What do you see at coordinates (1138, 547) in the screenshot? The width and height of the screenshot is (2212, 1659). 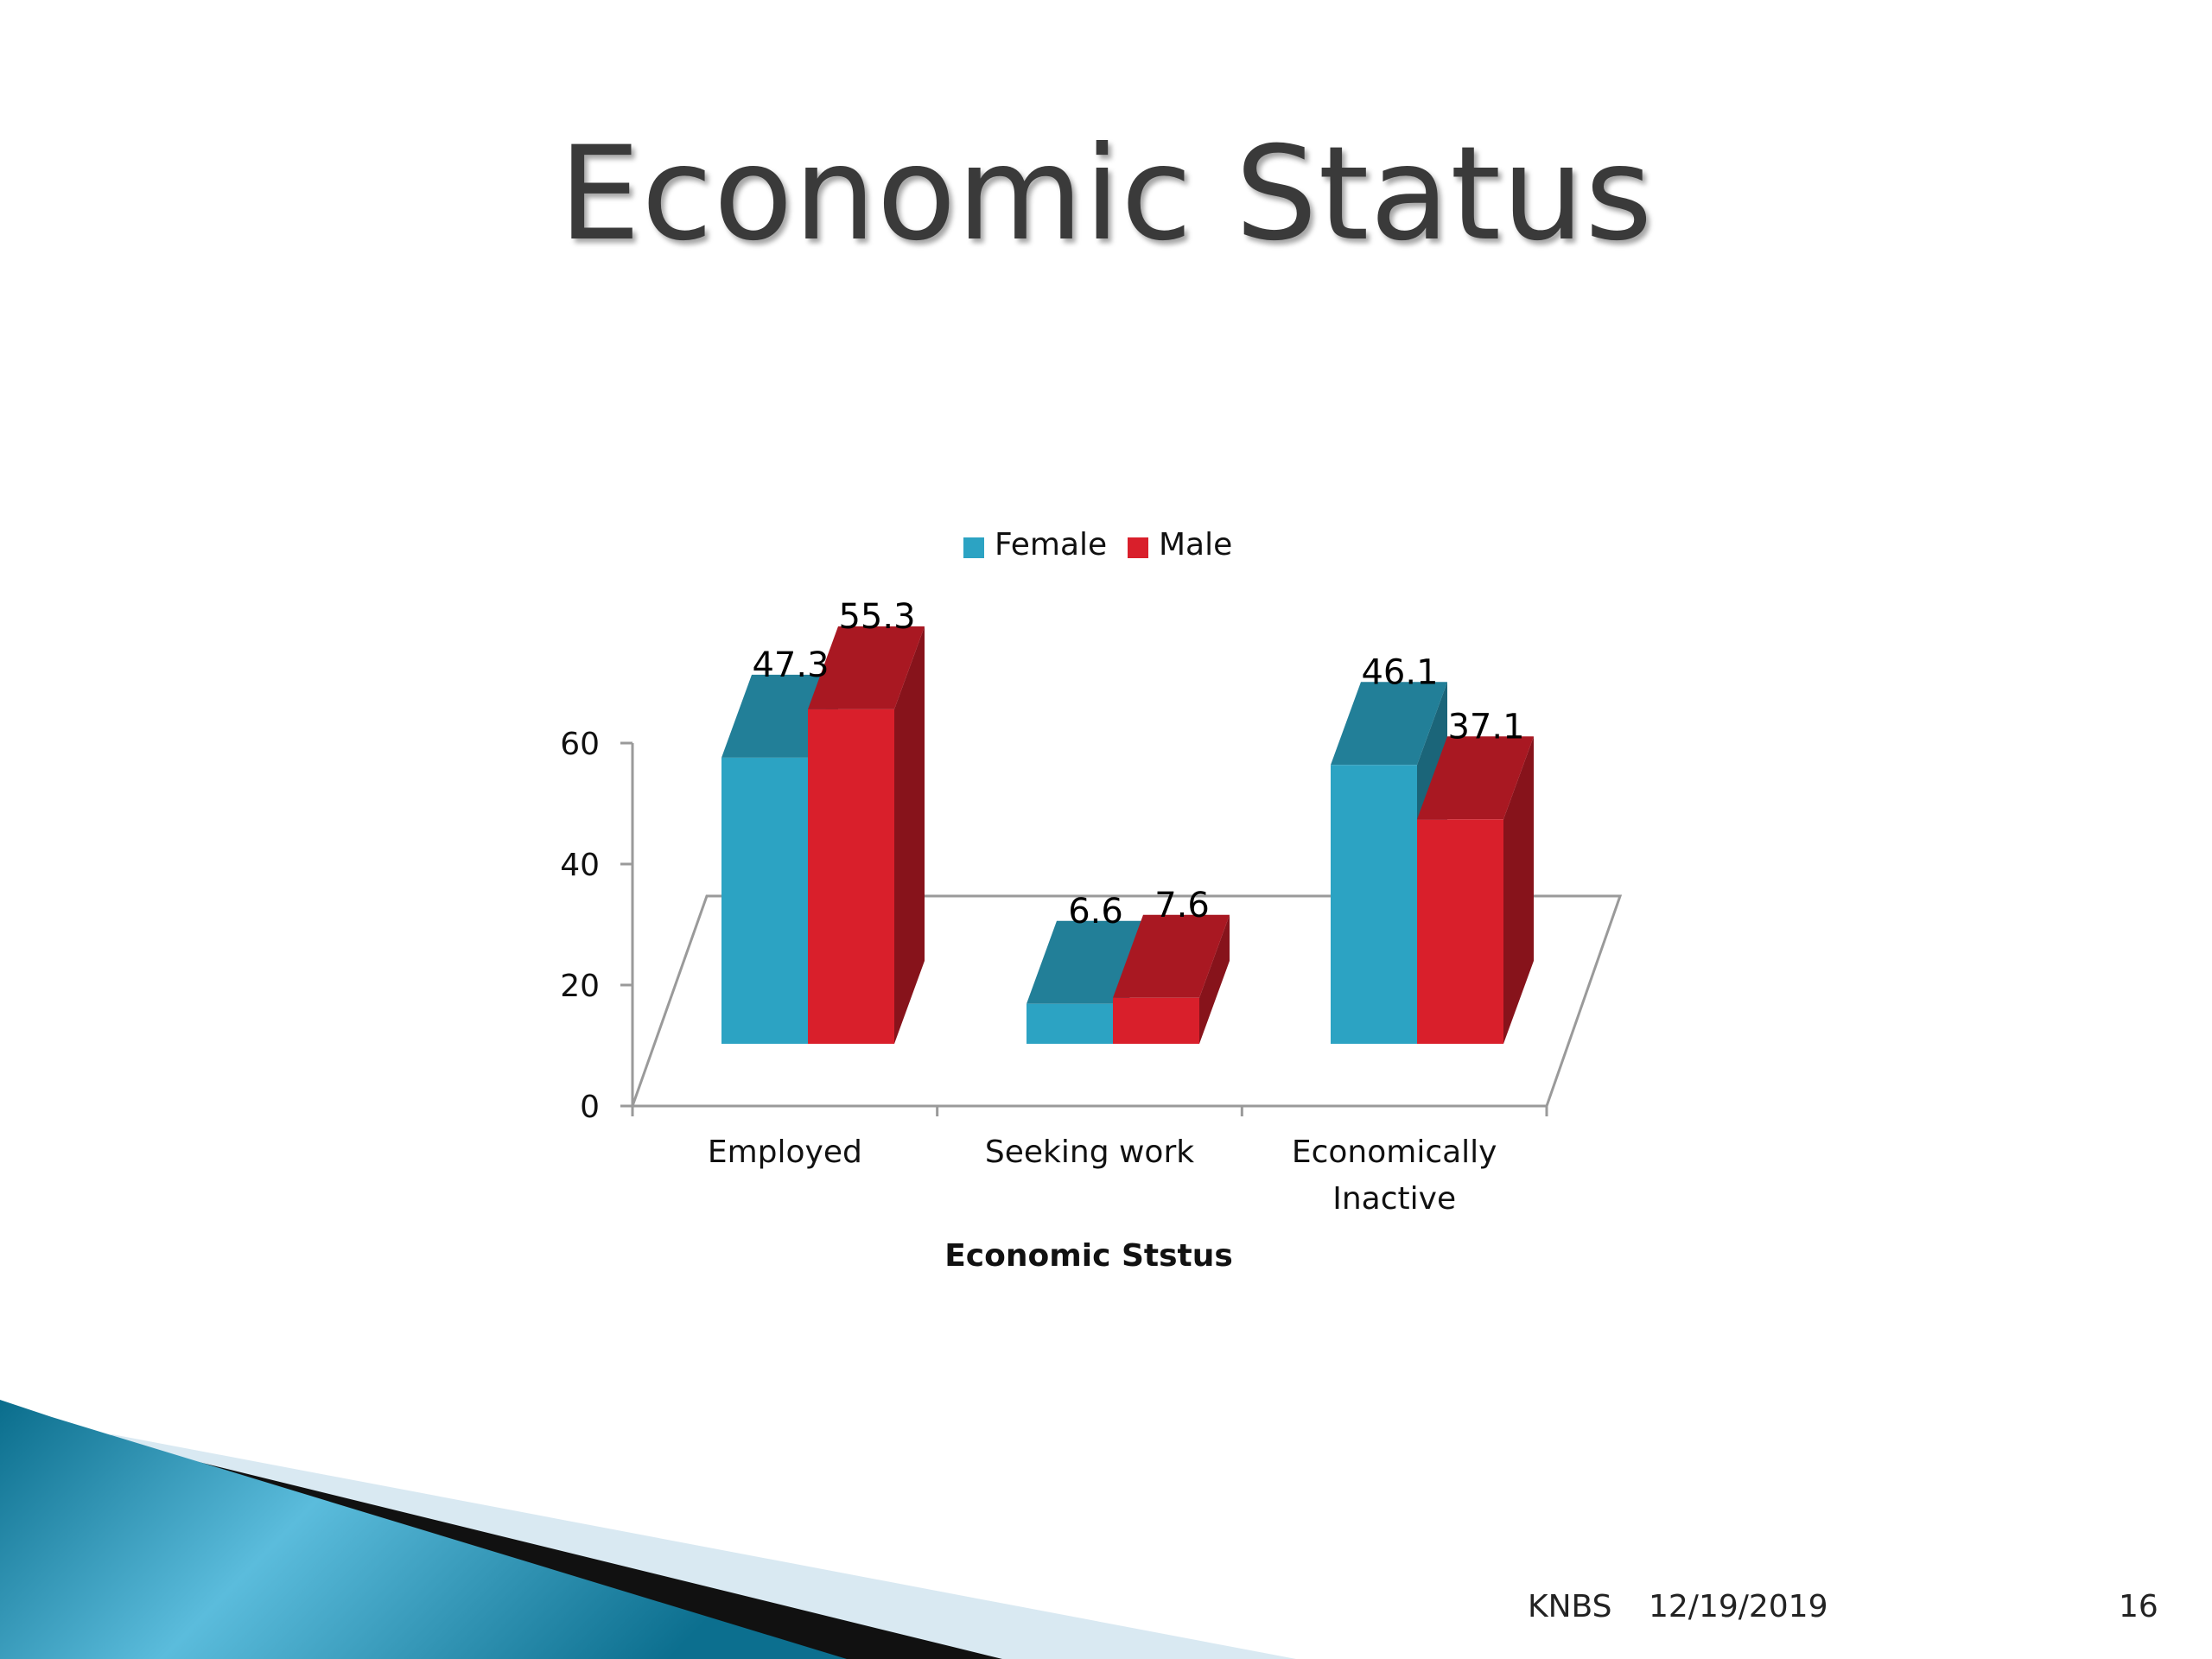 I see `legend-swatch-male` at bounding box center [1138, 547].